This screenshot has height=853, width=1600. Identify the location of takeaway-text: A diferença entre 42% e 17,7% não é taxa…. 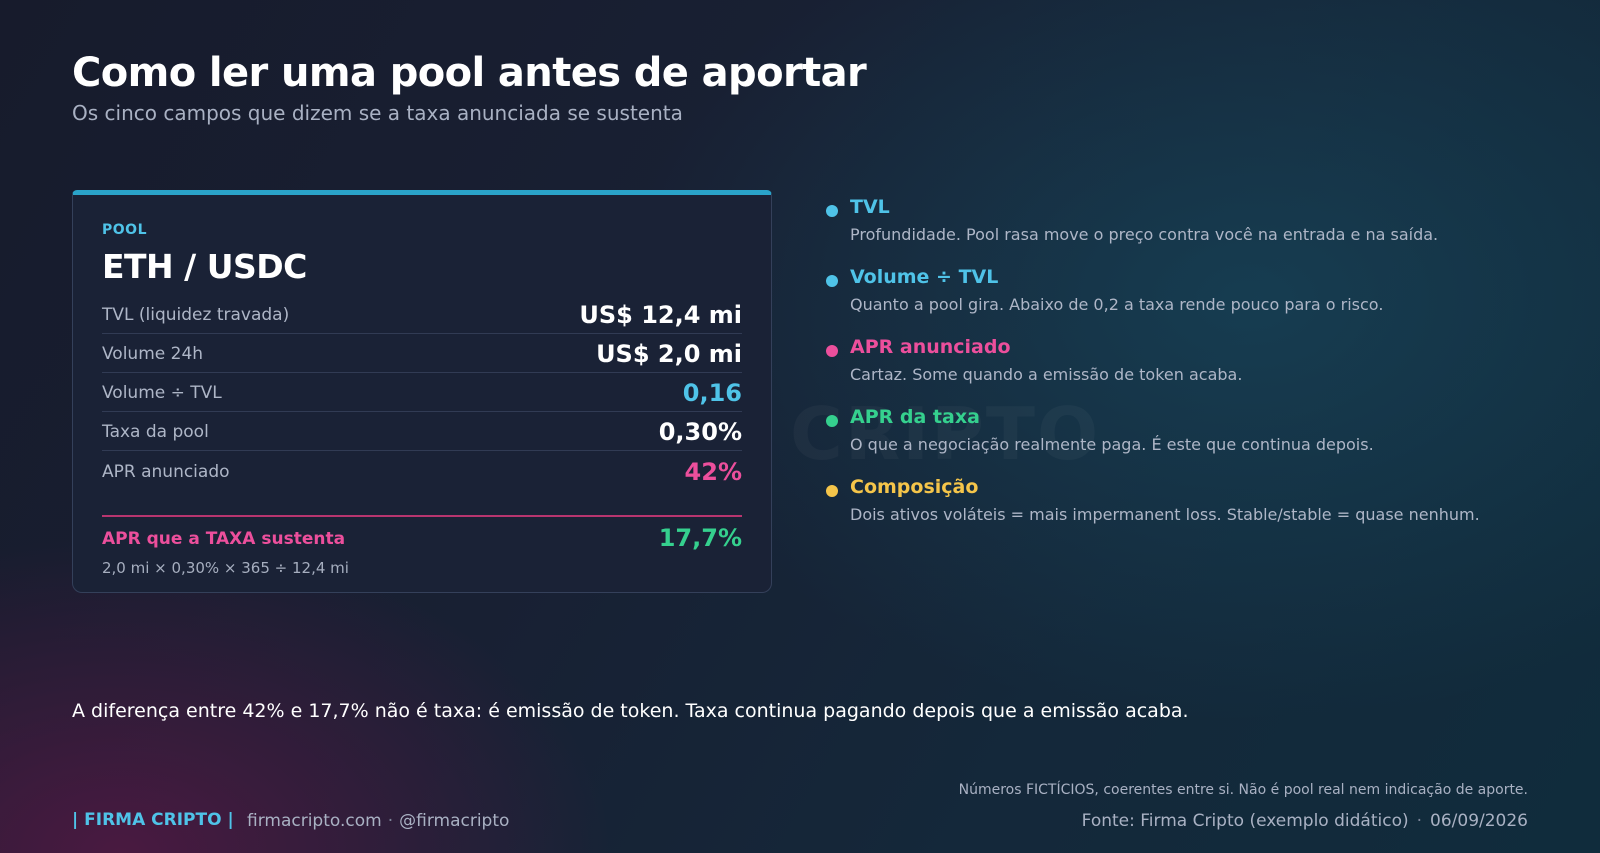
(630, 711).